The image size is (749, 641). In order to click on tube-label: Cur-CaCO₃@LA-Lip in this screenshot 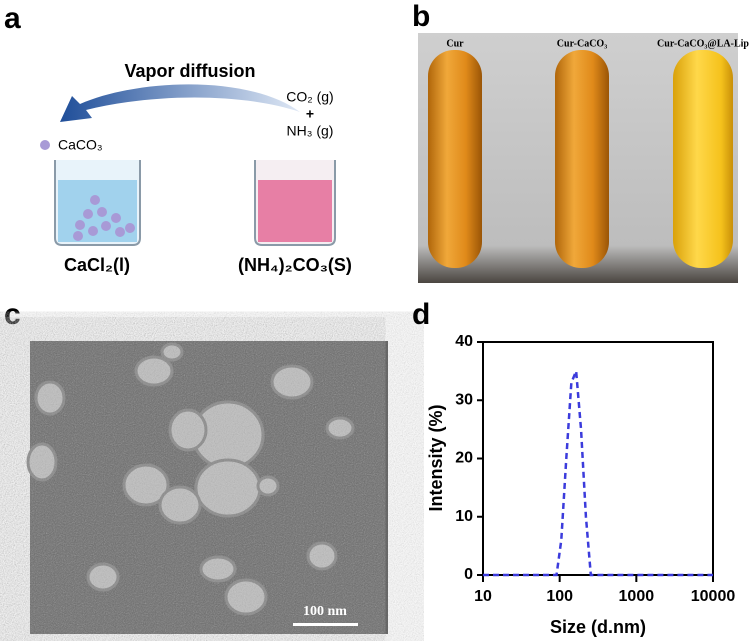, I will do `click(703, 43)`.